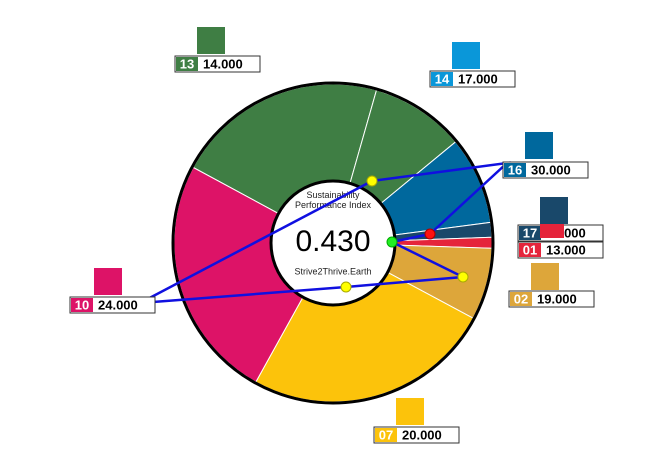  What do you see at coordinates (332, 271) in the screenshot?
I see `subtitle: Strive2Thrive.Earth` at bounding box center [332, 271].